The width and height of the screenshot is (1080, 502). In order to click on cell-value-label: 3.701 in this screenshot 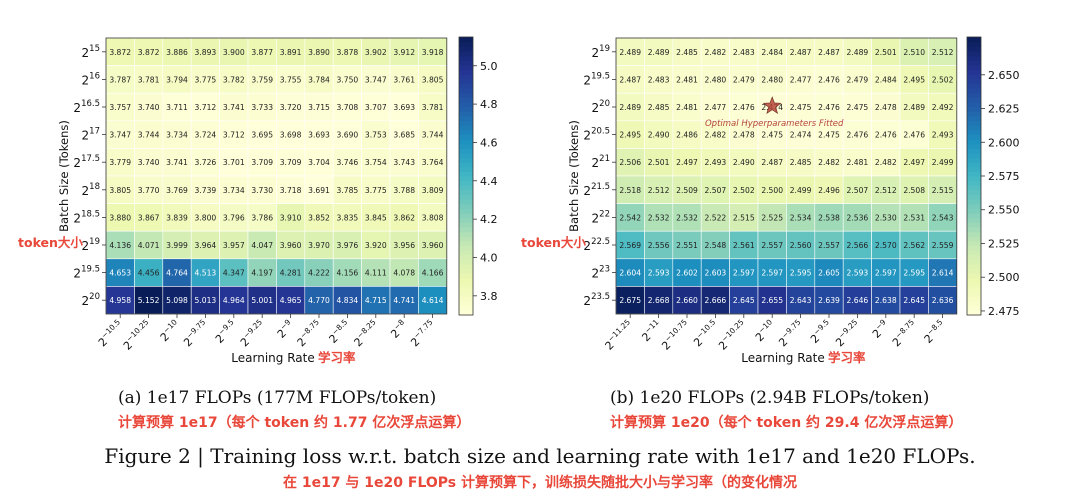, I will do `click(234, 162)`.